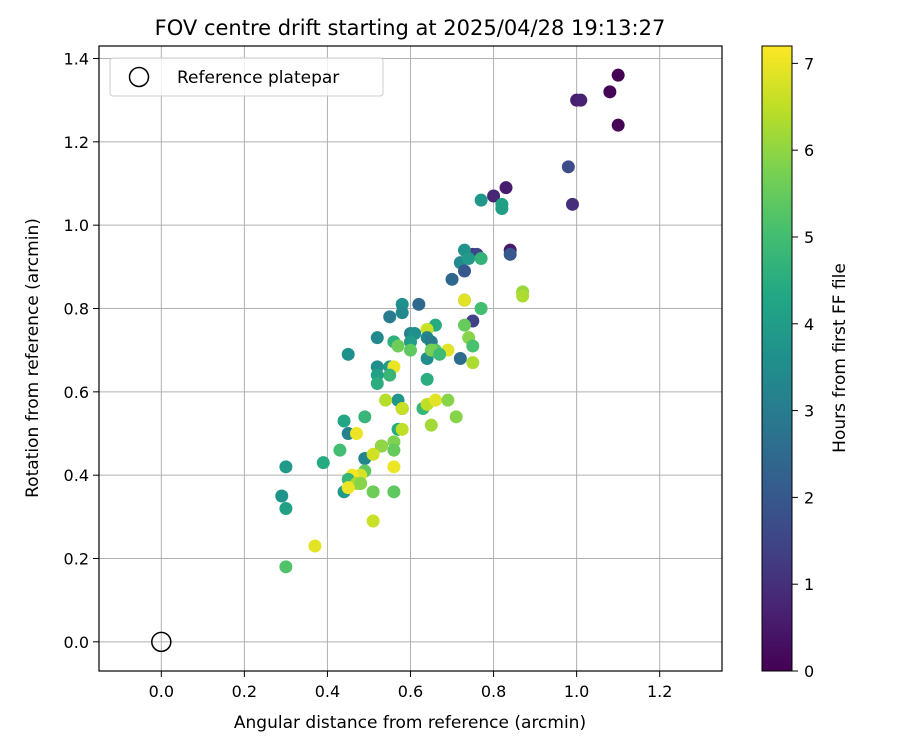 This screenshot has width=900, height=754. I want to click on y-tick-label: 0.4, so click(76, 475).